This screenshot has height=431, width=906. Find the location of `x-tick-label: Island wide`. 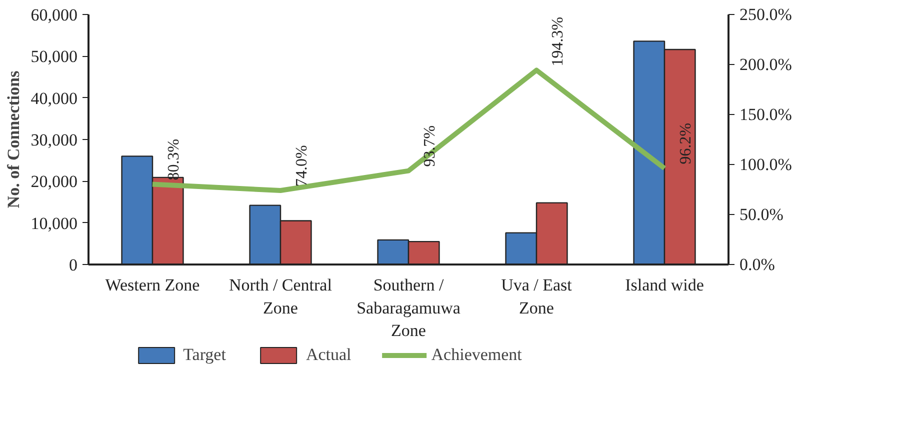

x-tick-label: Island wide is located at coordinates (664, 285).